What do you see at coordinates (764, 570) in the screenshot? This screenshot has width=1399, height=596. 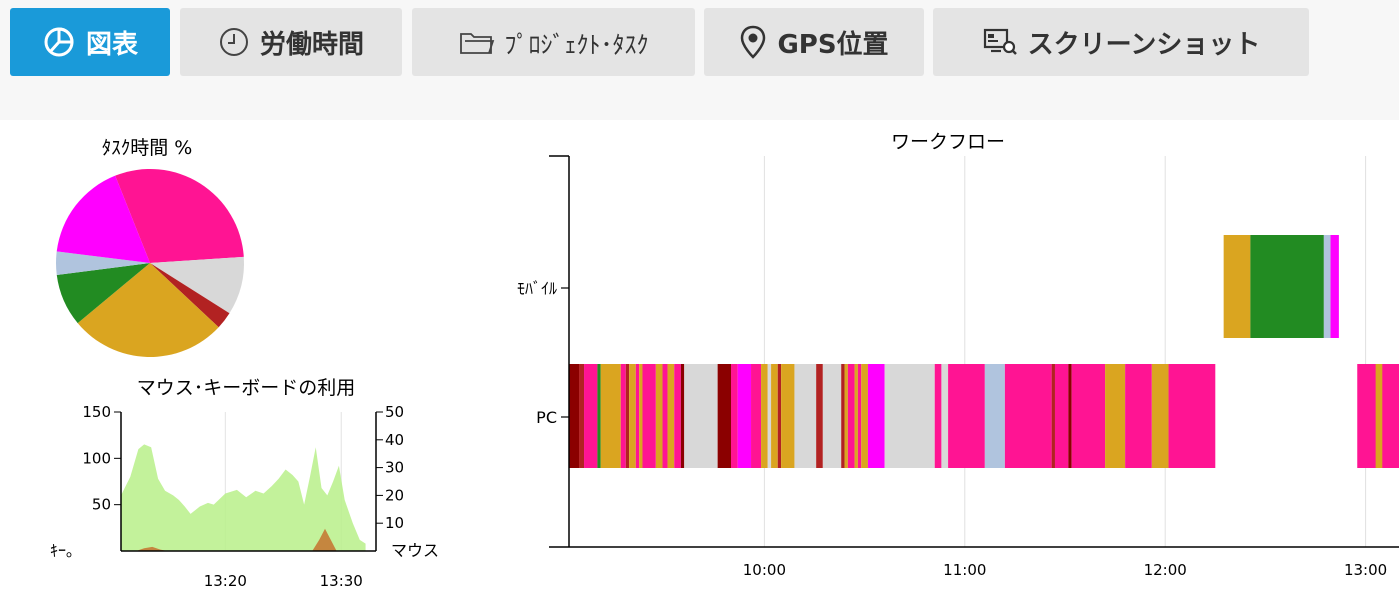 I see `workflow-x-tick-label: 10:00` at bounding box center [764, 570].